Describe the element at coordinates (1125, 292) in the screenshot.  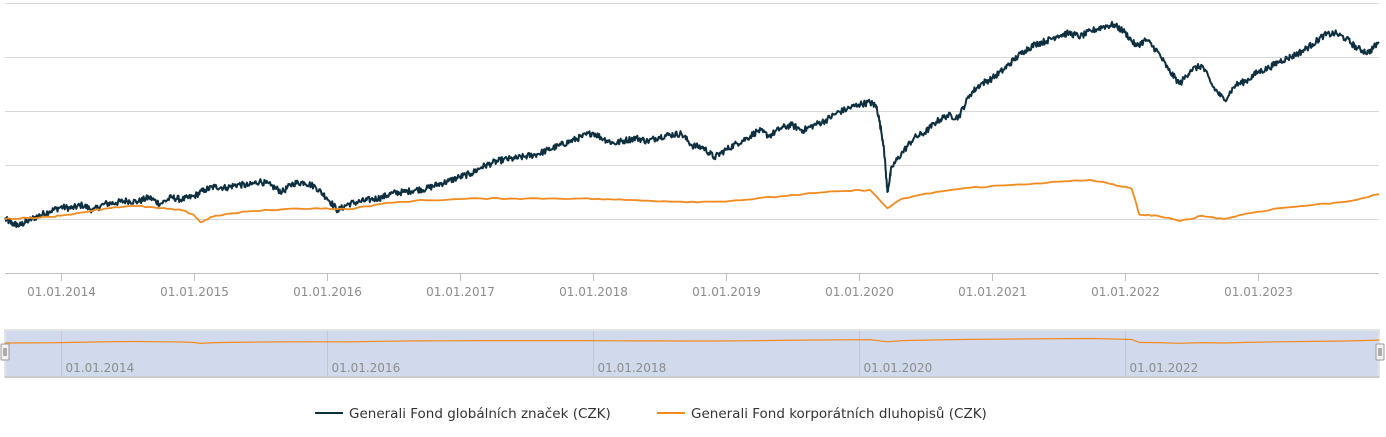
I see `x-tick-label-8: 01.01.2022` at that location.